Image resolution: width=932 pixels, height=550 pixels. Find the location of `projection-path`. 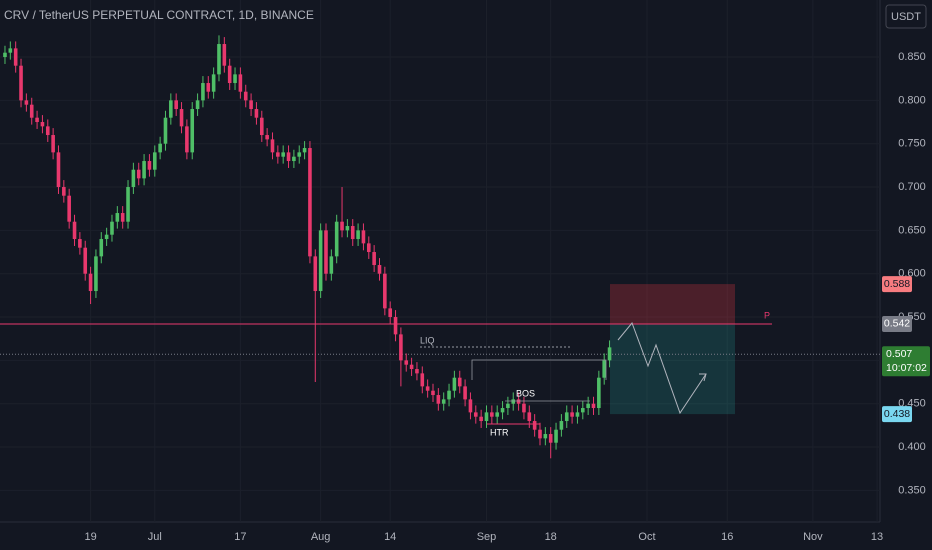

projection-path is located at coordinates (662, 368).